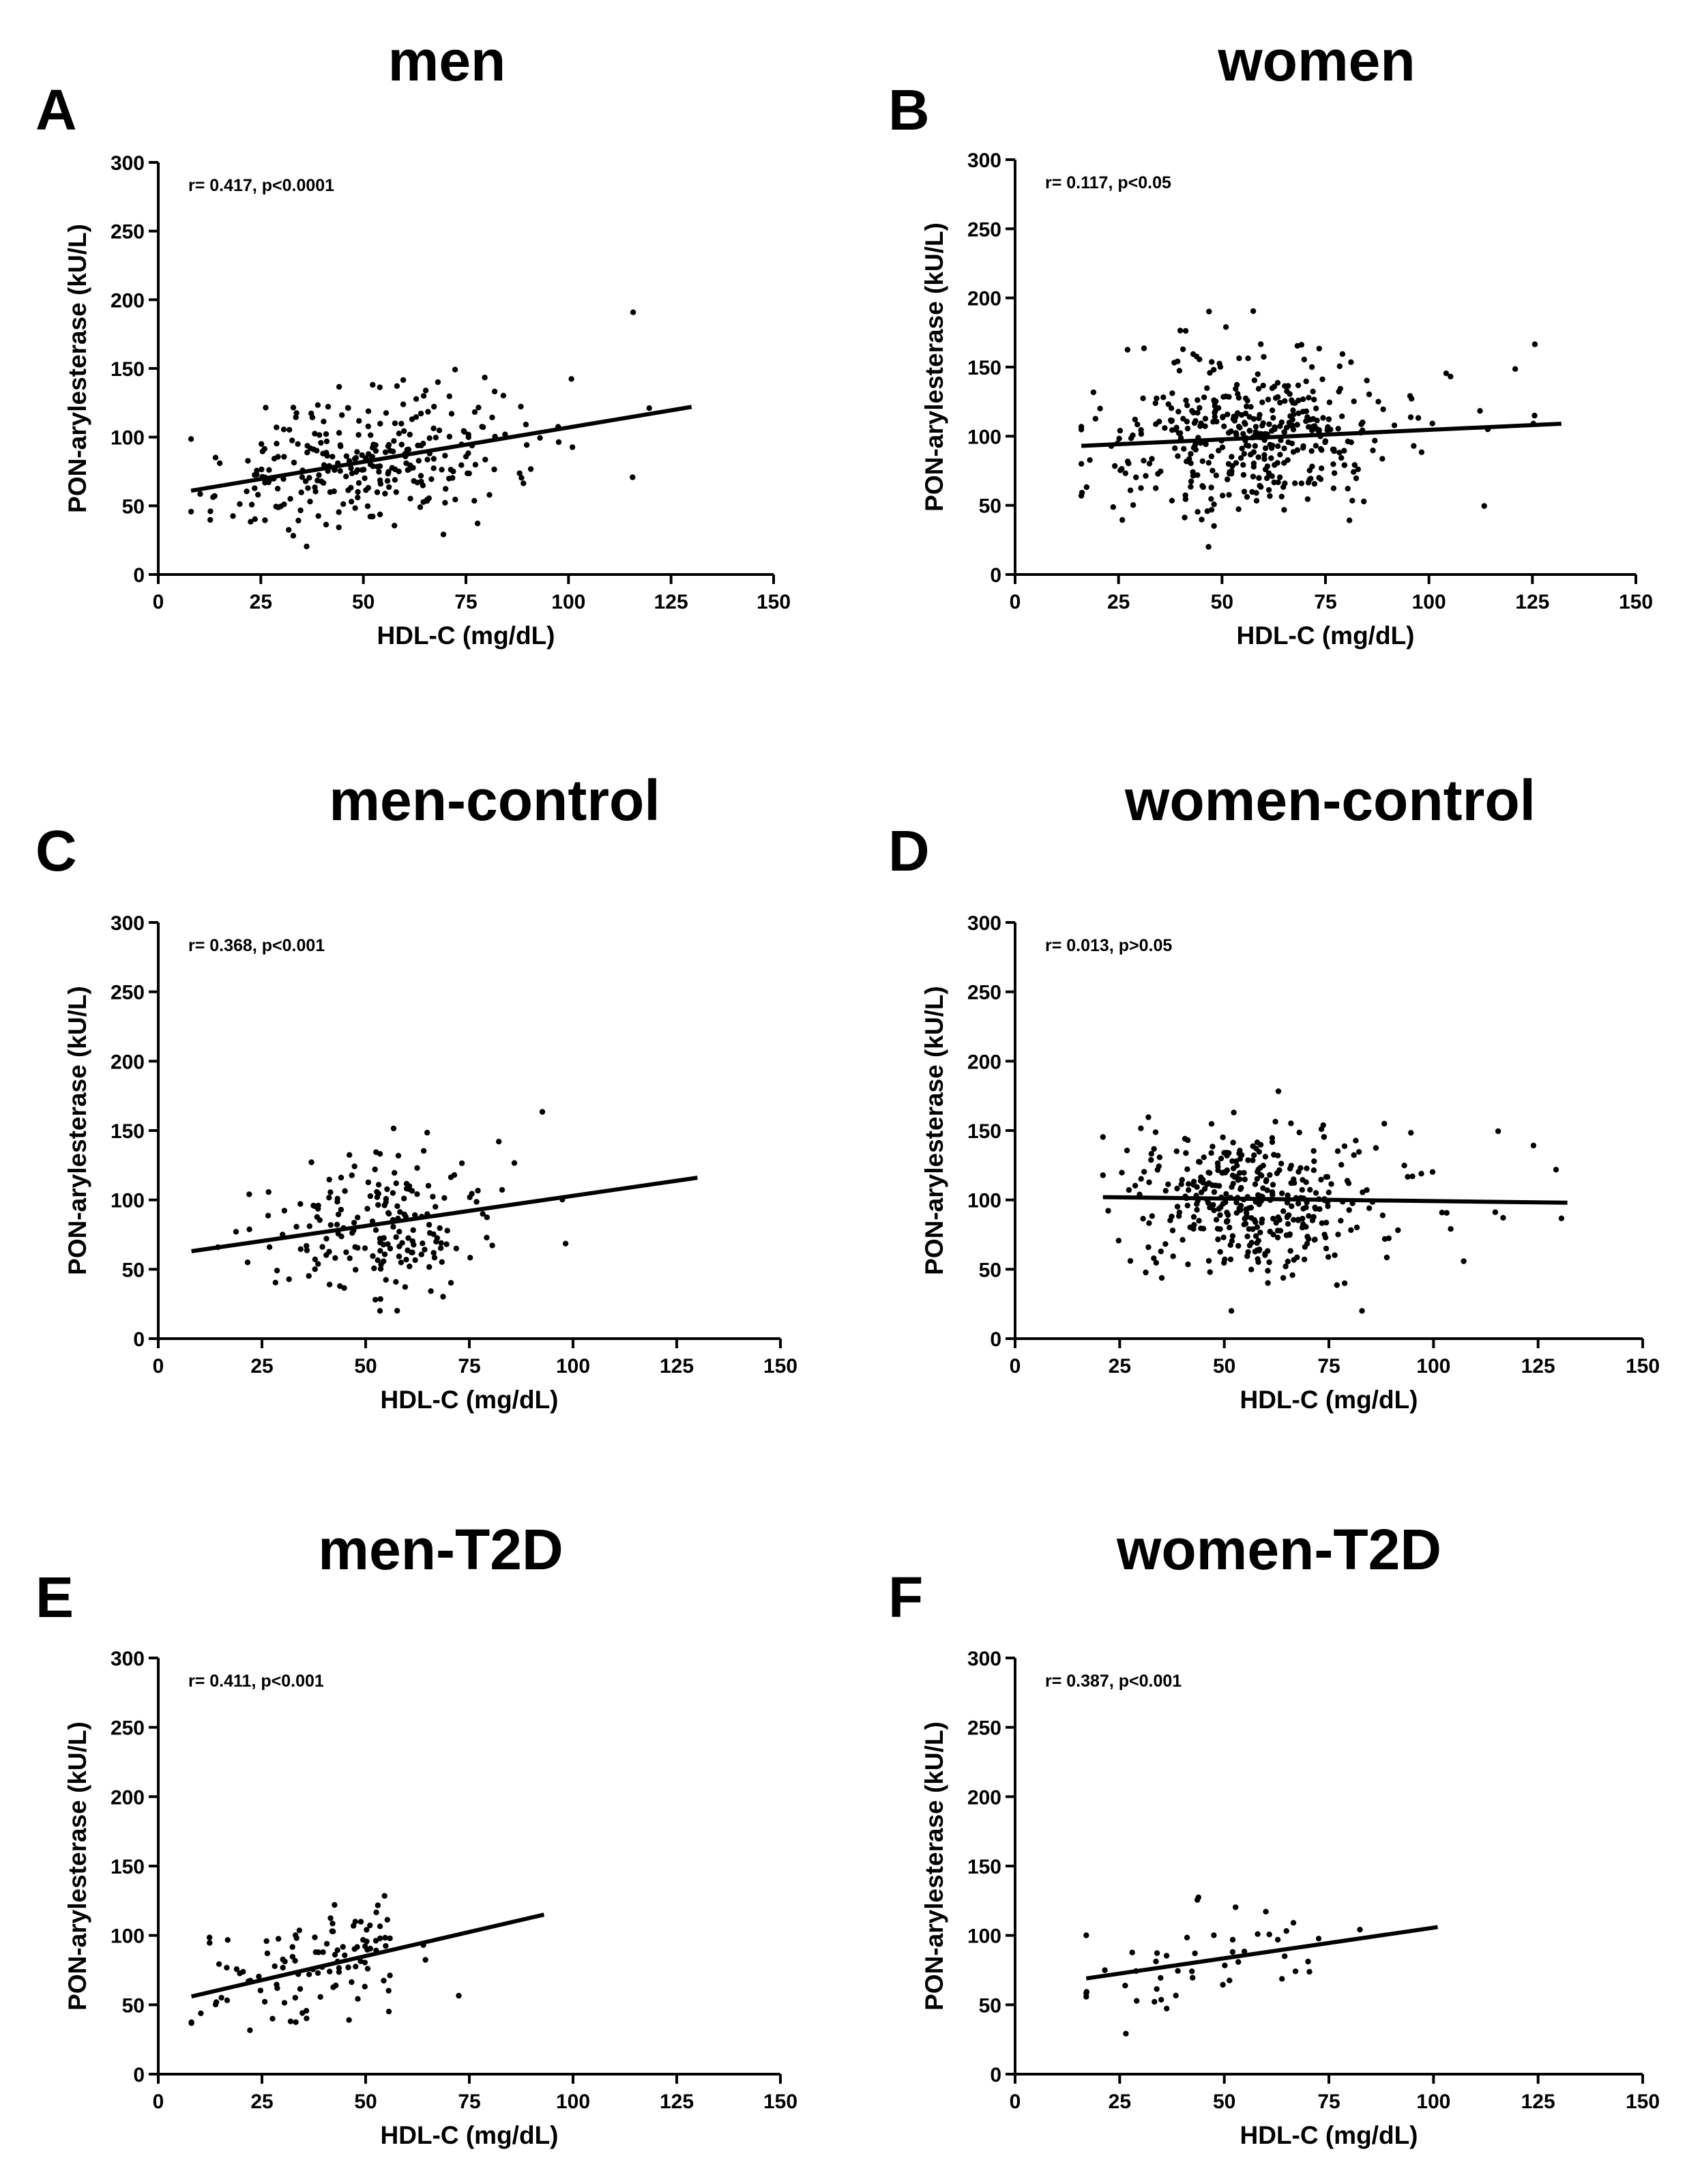 The width and height of the screenshot is (1700, 2184). I want to click on panel-title: men, so click(447, 61).